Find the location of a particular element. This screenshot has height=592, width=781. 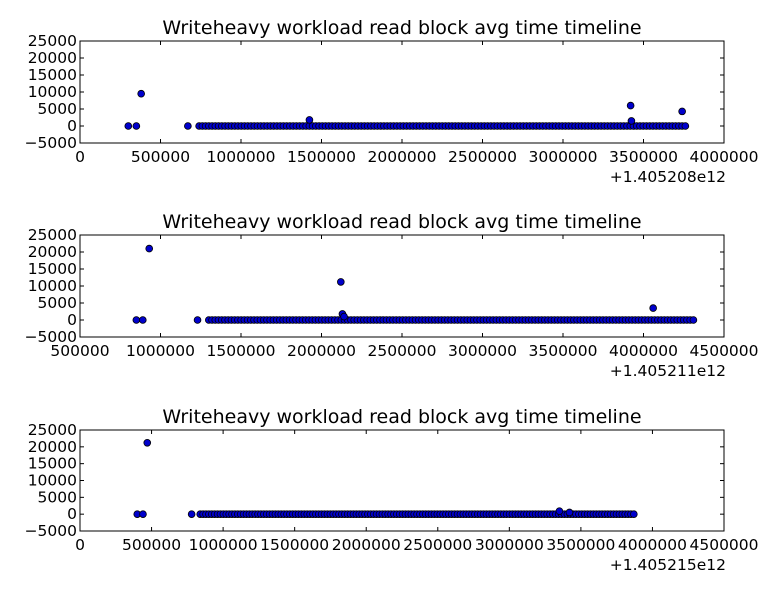

x-offset-label: +1.405215e12 is located at coordinates (668, 565).